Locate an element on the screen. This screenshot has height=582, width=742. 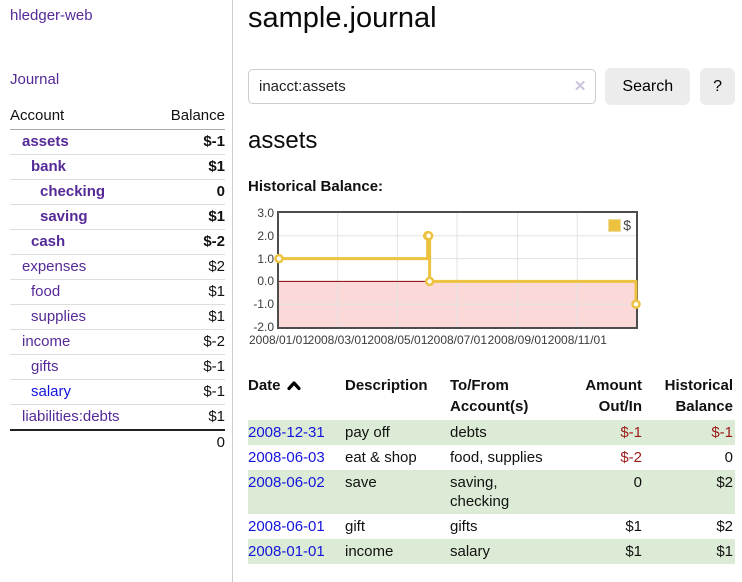
account-link-bank: bank is located at coordinates (49, 166).